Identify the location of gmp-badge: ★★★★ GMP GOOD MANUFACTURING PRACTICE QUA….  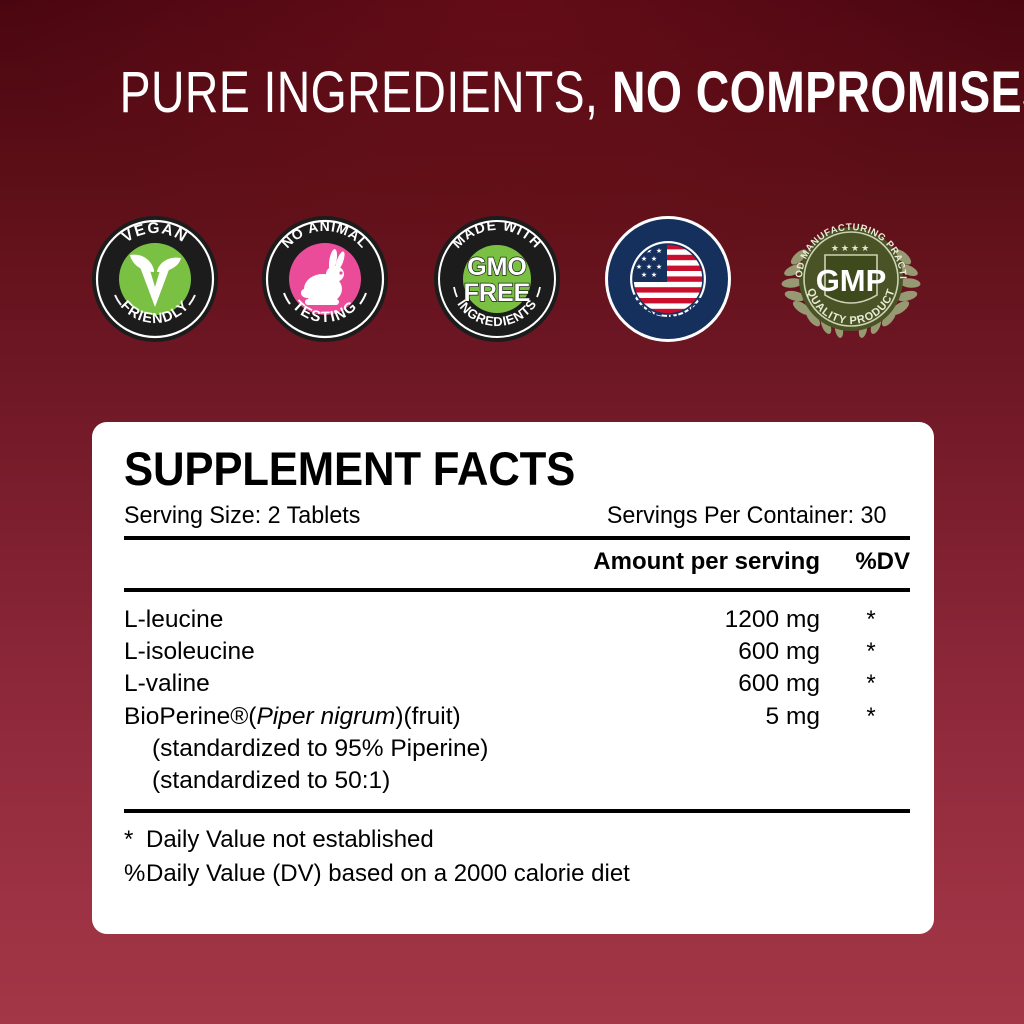
(851, 279).